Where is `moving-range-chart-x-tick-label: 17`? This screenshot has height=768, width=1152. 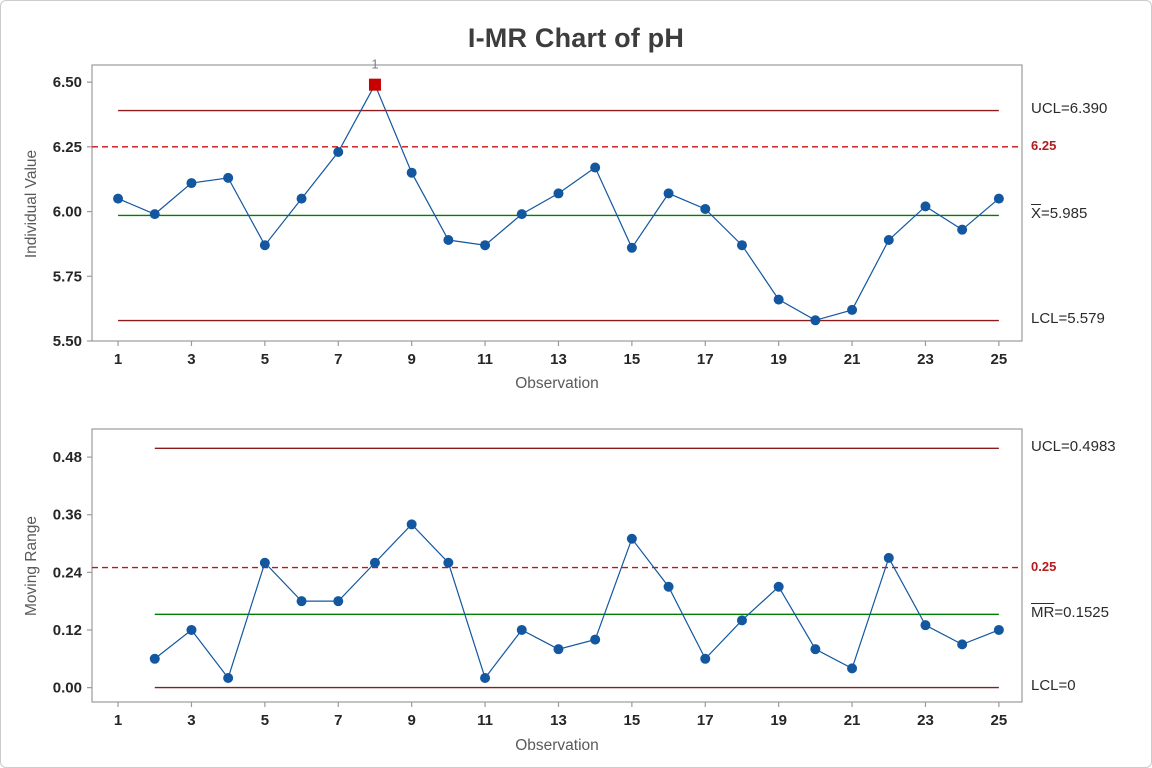 moving-range-chart-x-tick-label: 17 is located at coordinates (705, 720).